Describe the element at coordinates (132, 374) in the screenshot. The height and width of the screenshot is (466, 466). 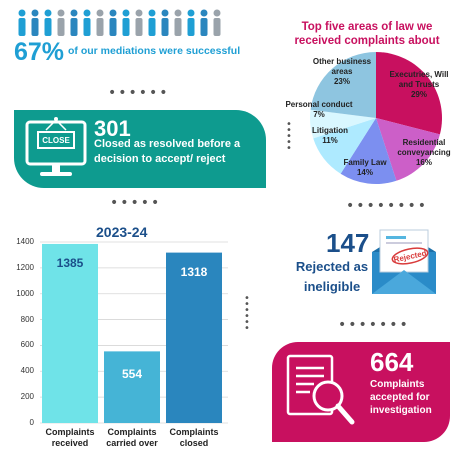
I see `bar-value-label: 554` at that location.